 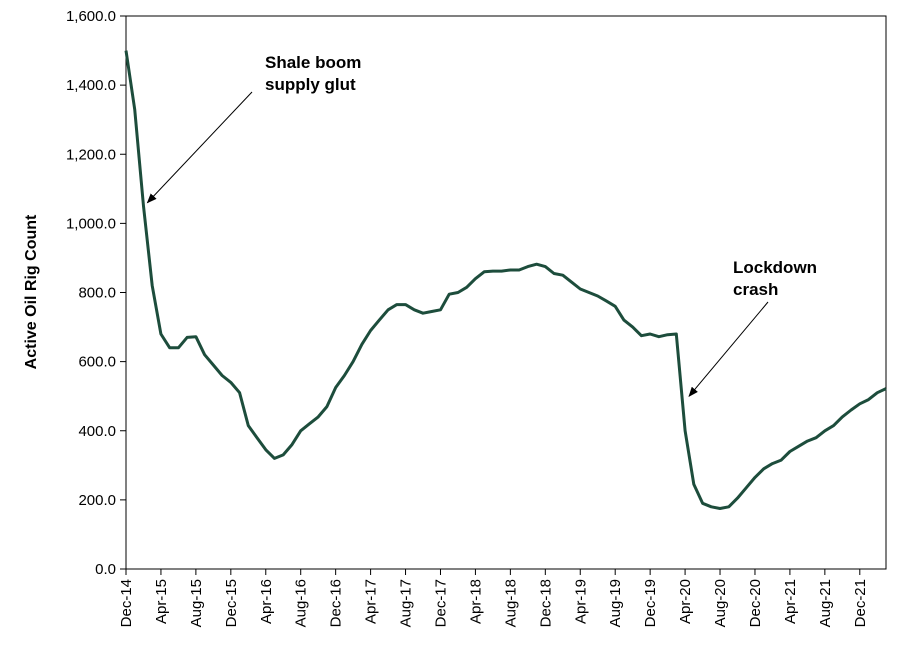 I want to click on y-tick-label: 0.0, so click(x=105, y=569).